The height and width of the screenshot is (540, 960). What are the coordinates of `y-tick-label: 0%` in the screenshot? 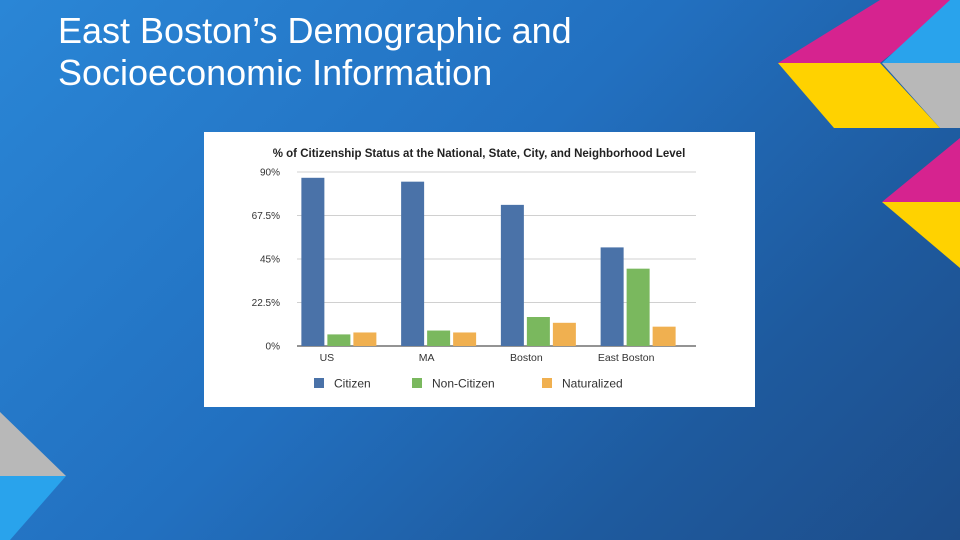 It's located at (273, 347).